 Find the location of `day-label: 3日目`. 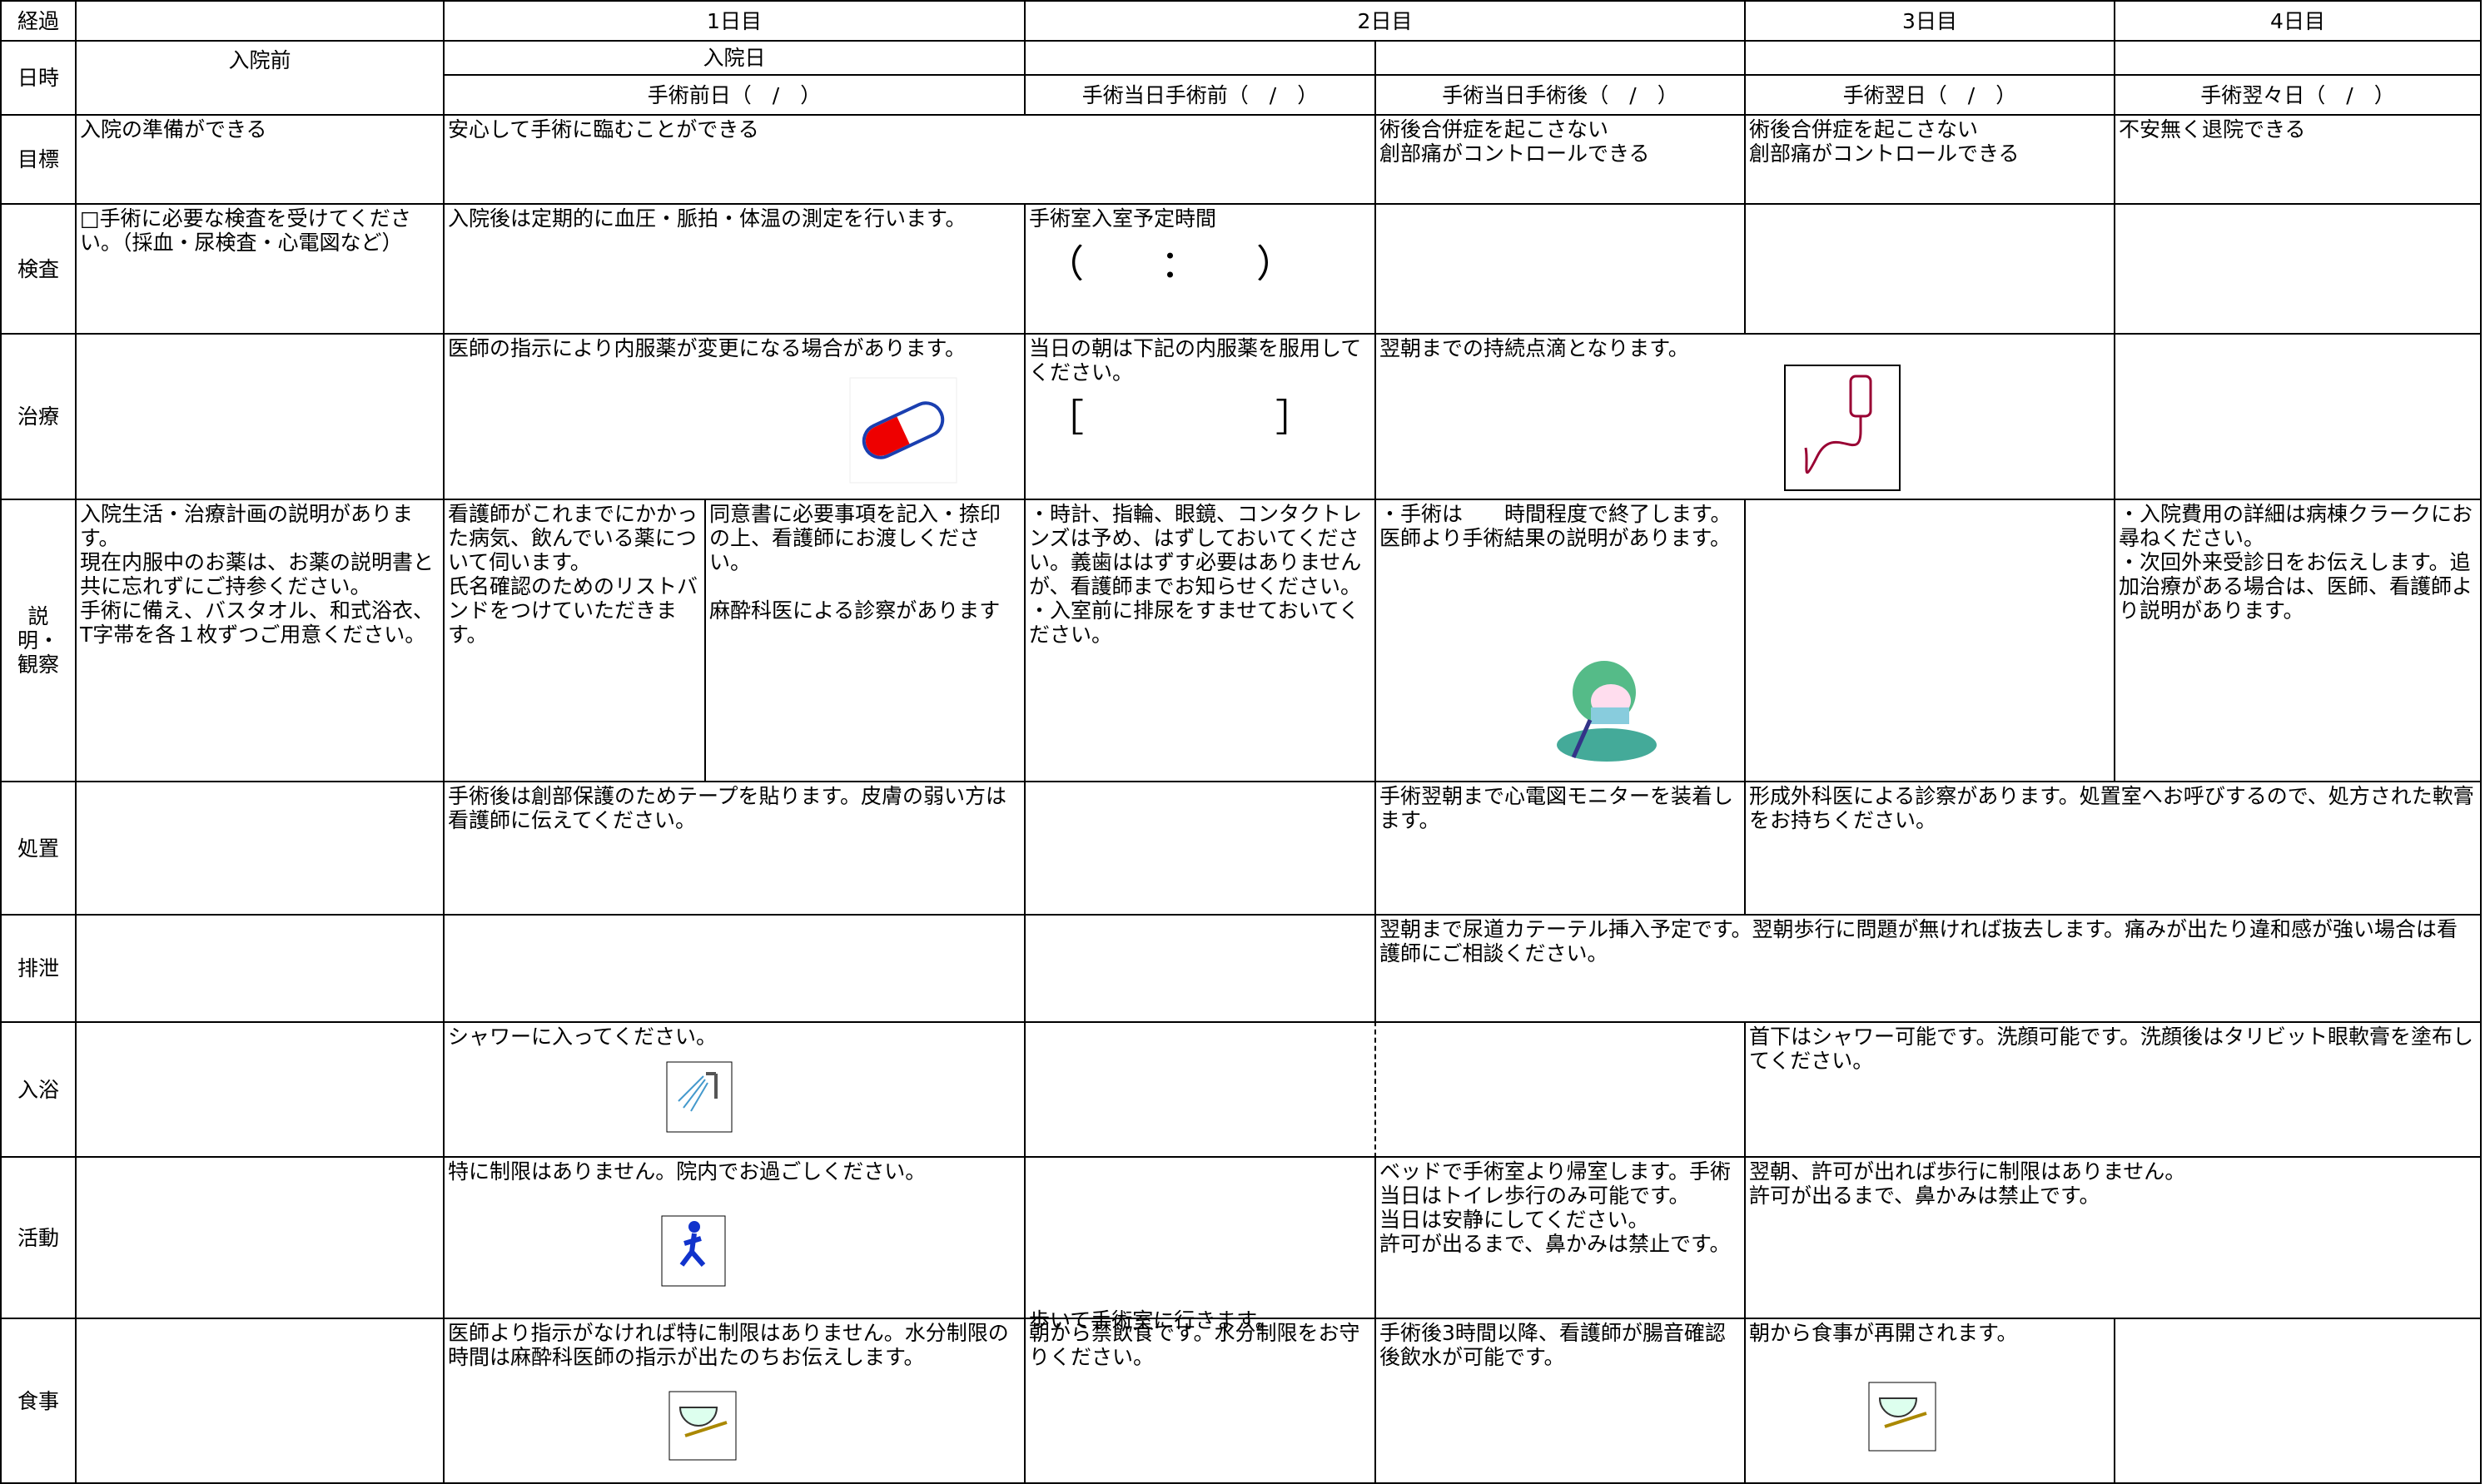

day-label: 3日目 is located at coordinates (1929, 20).